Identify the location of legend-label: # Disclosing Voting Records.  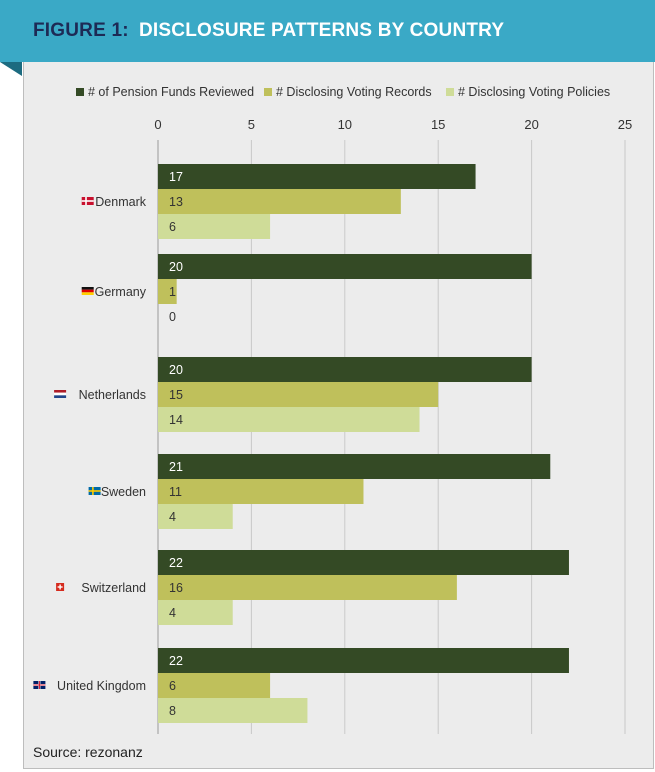
(354, 92).